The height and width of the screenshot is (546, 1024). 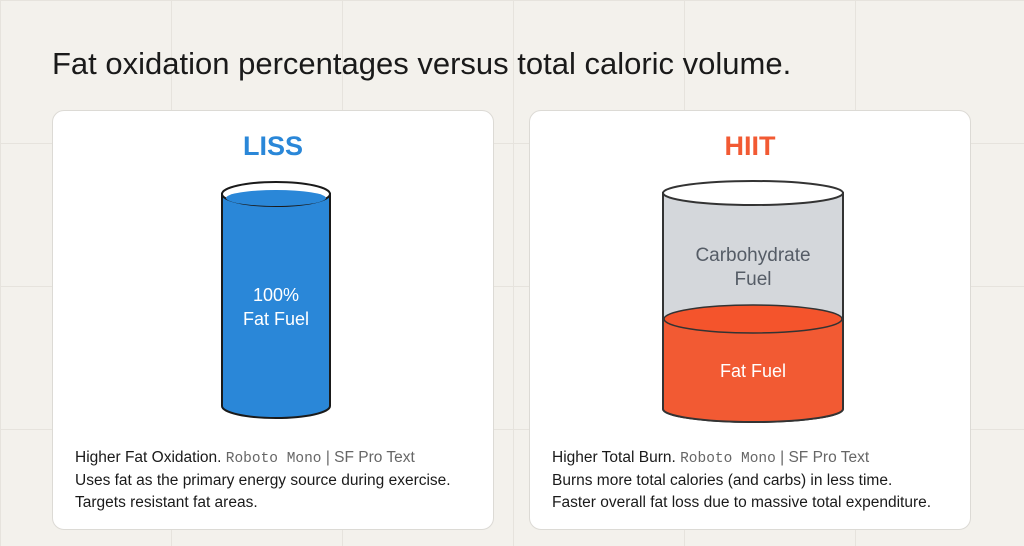 What do you see at coordinates (272, 146) in the screenshot?
I see `liss-title: LISS` at bounding box center [272, 146].